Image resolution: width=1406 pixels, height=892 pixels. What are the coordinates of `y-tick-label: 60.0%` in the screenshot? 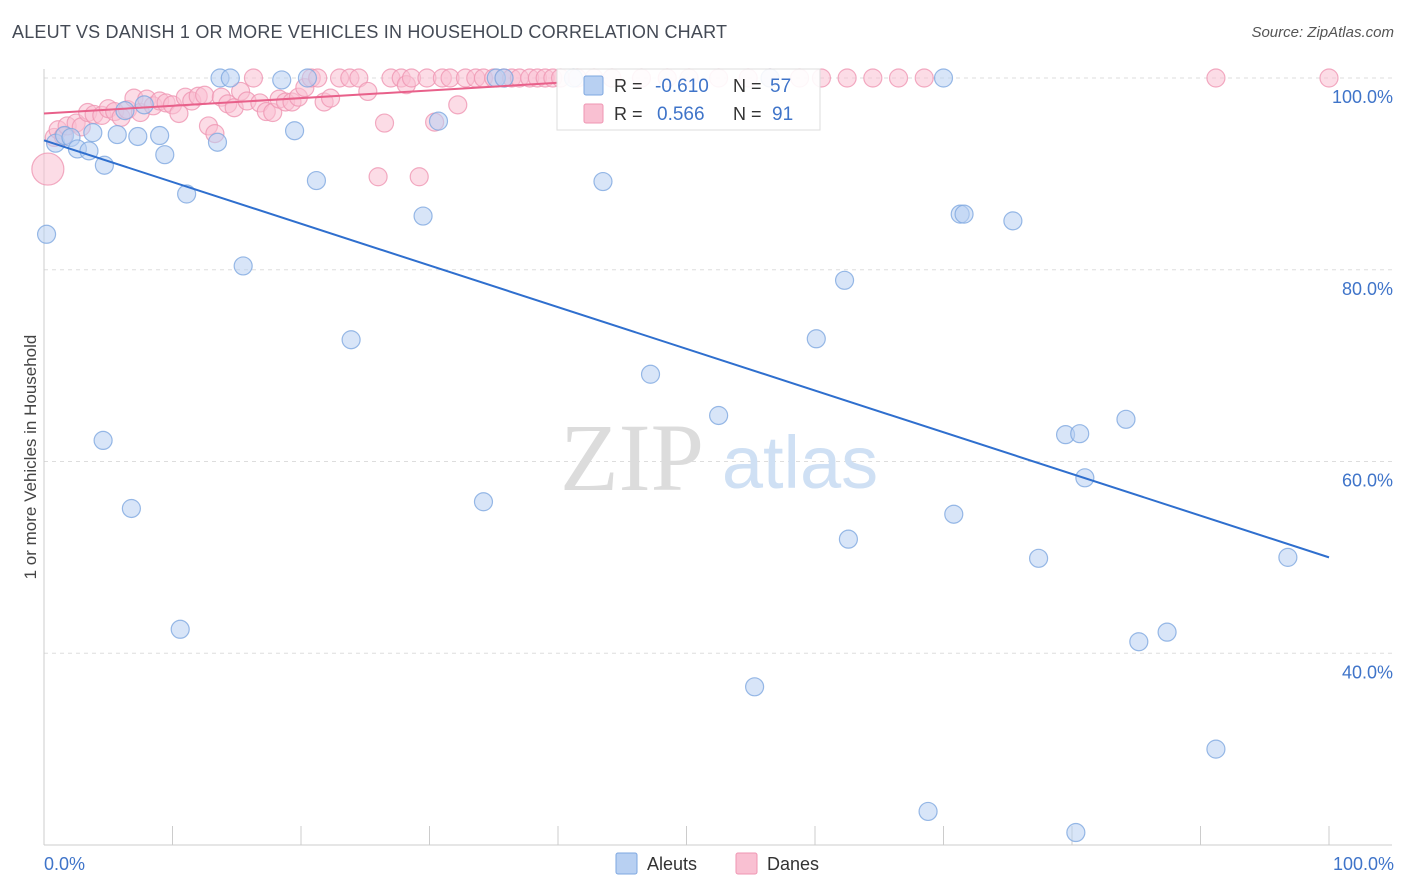 It's located at (1367, 481).